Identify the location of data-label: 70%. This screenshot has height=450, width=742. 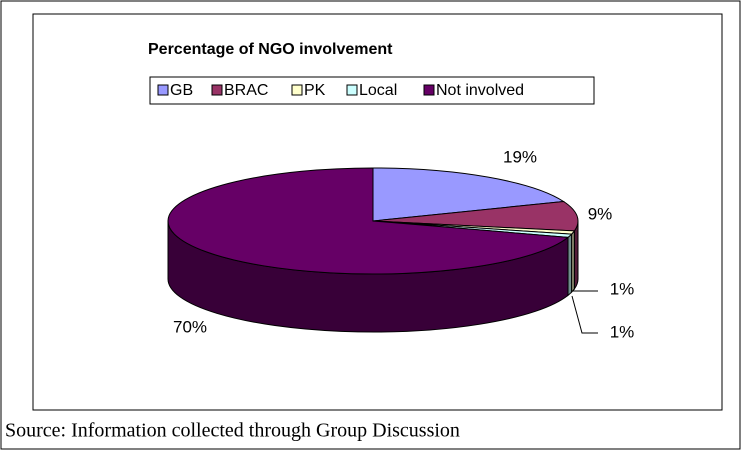
(190, 326).